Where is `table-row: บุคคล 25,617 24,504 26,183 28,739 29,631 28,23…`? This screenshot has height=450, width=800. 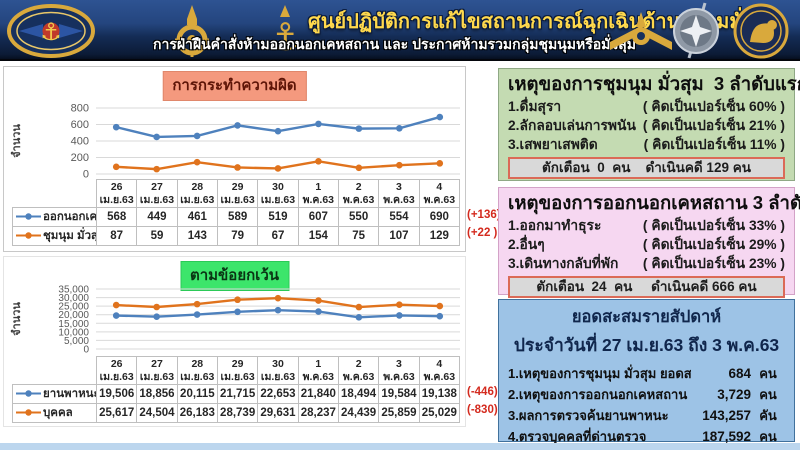
table-row: บุคคล 25,617 24,504 26,183 28,739 29,631 28,23… is located at coordinates (236, 413).